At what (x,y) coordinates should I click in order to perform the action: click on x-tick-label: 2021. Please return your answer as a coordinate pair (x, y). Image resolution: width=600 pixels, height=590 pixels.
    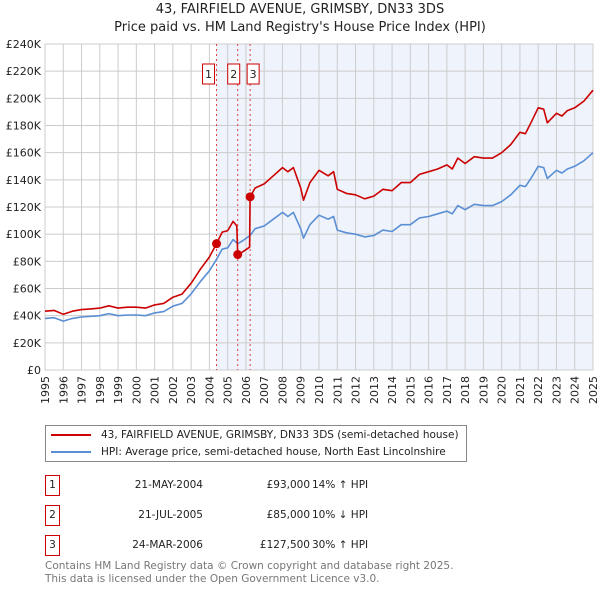
    Looking at the image, I should click on (520, 390).